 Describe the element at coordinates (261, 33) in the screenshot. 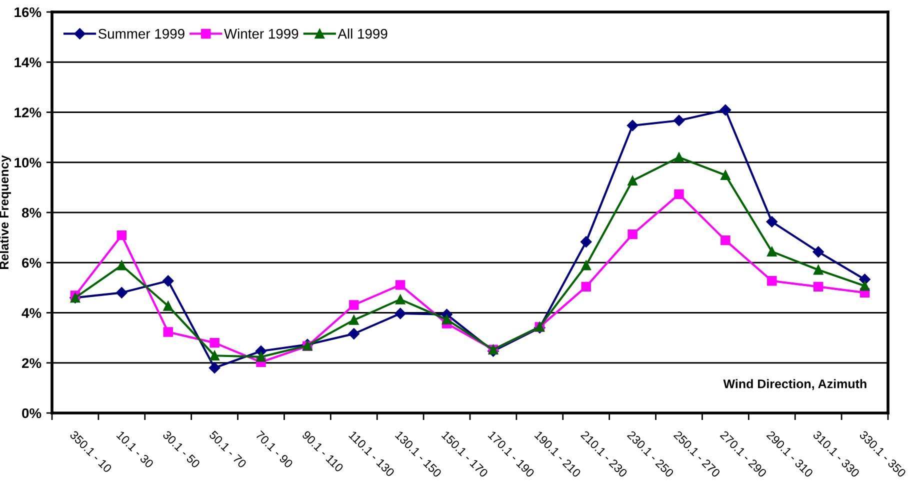

I see `legend-label: Winter 1999` at that location.